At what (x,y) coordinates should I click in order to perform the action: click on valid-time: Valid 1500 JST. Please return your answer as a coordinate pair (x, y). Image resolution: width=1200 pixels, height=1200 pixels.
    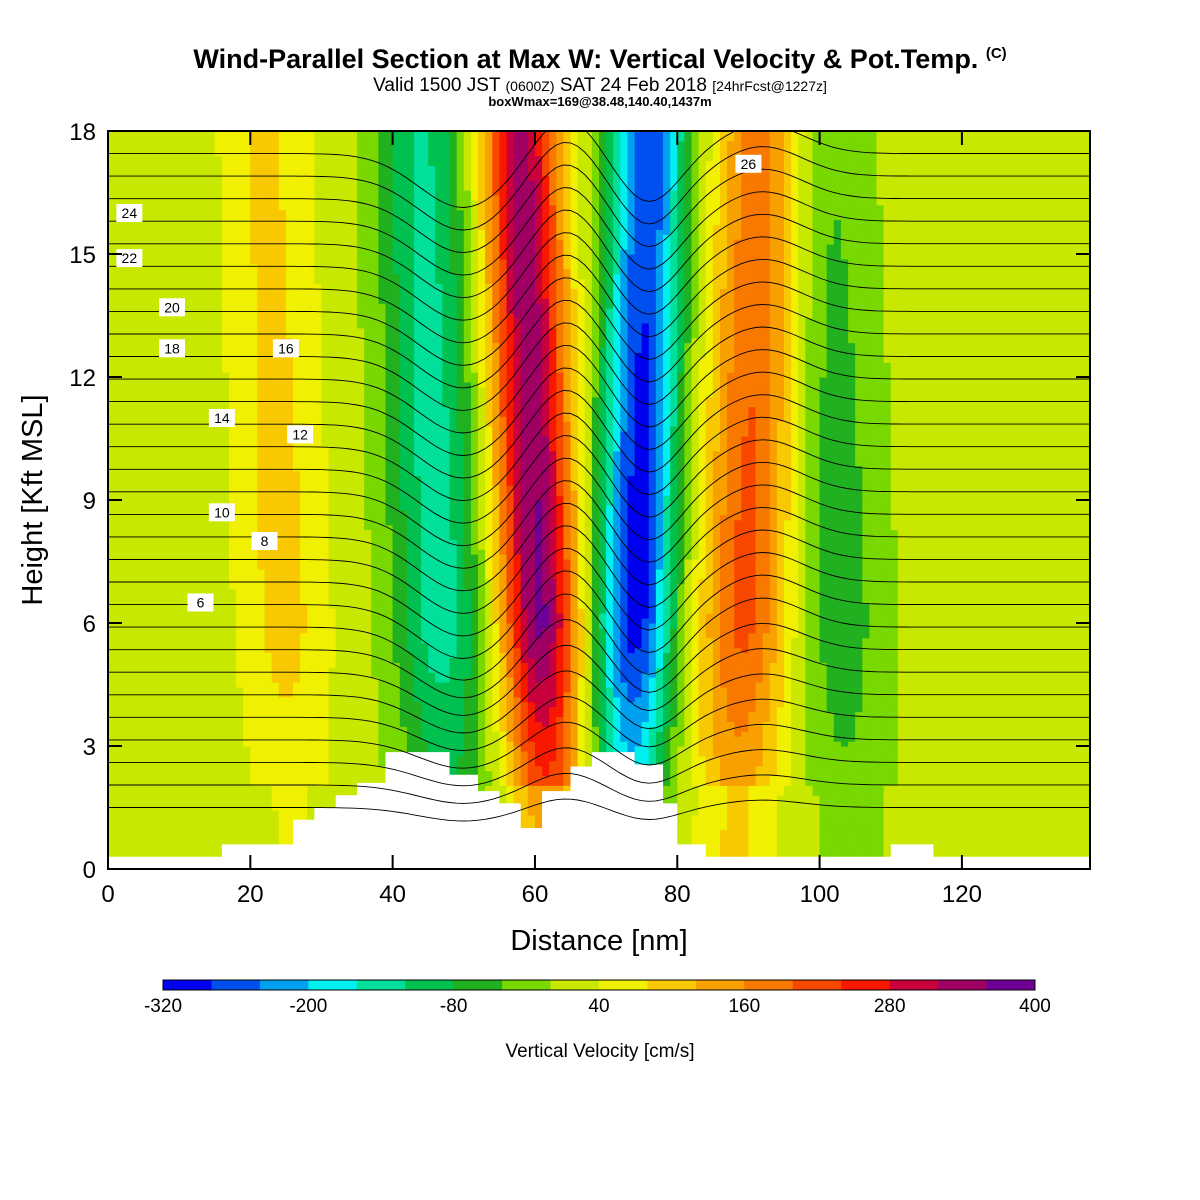
    Looking at the image, I should click on (436, 85).